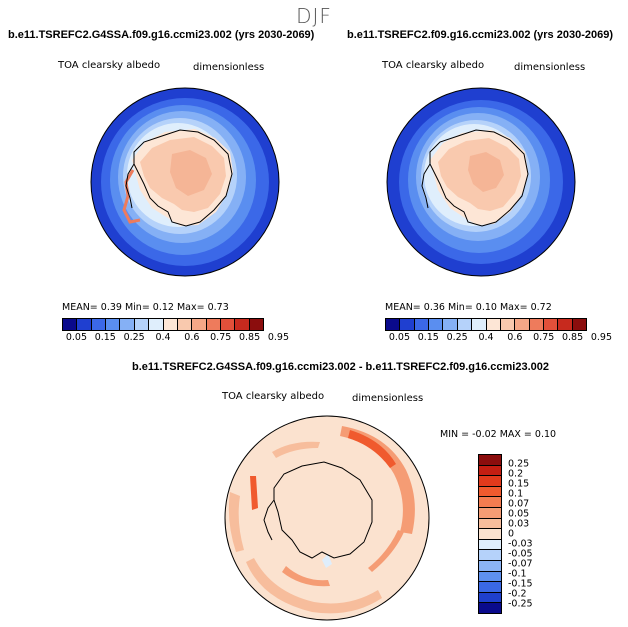 The width and height of the screenshot is (628, 627). I want to click on panel1-variable-label: TOA clearsky albedo, so click(109, 65).